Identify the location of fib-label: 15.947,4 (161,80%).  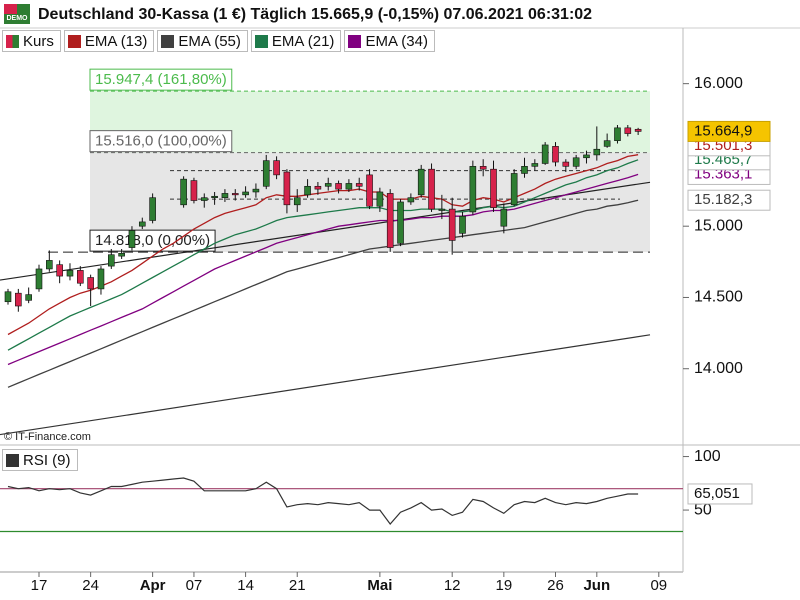
(161, 79).